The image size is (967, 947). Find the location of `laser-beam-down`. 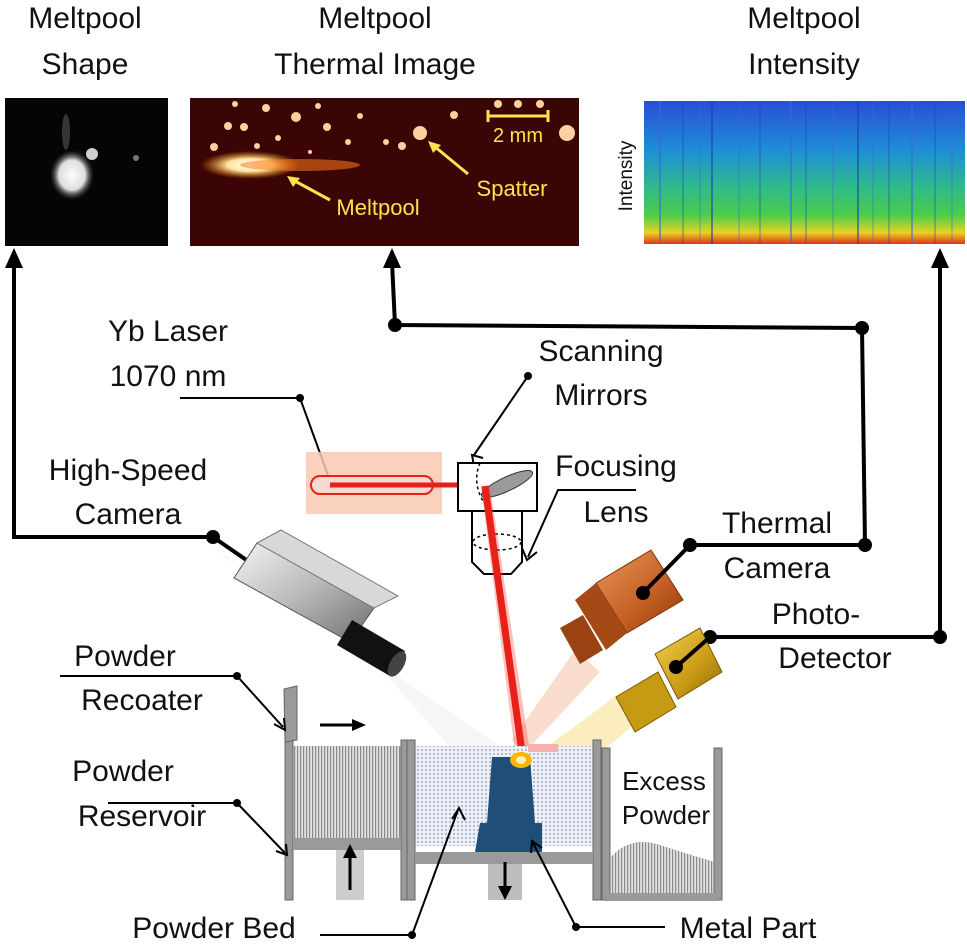

laser-beam-down is located at coordinates (503, 619).